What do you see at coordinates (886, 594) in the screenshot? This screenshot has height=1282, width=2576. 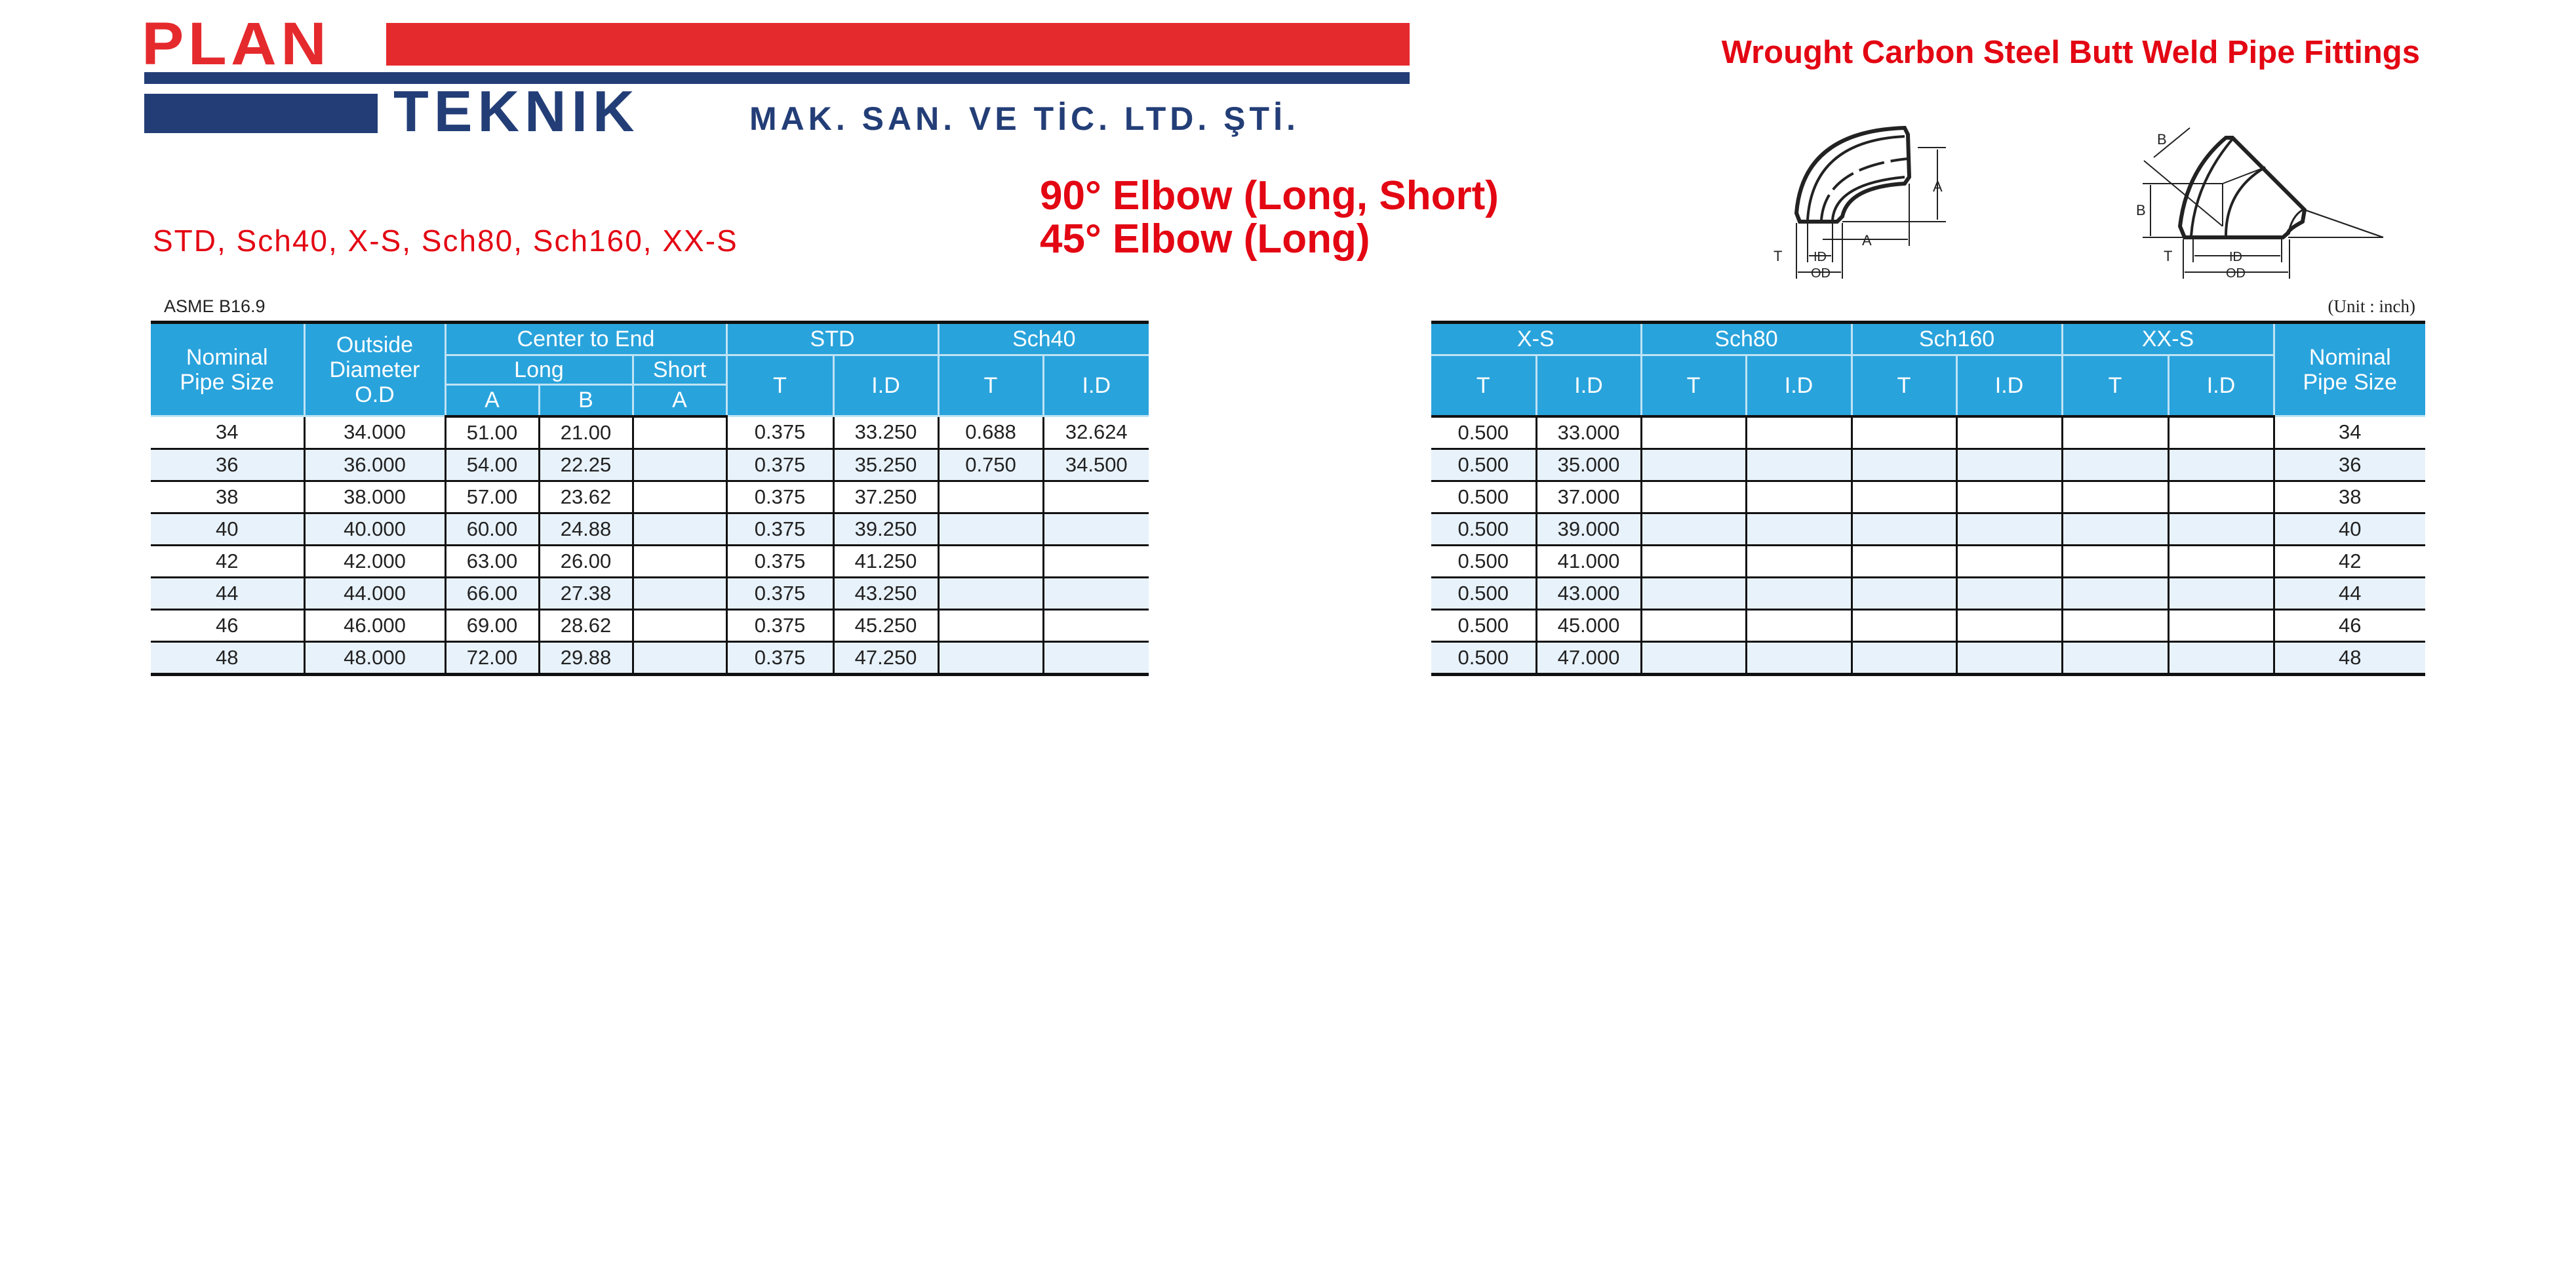 I see `table-cell: 43.250` at bounding box center [886, 594].